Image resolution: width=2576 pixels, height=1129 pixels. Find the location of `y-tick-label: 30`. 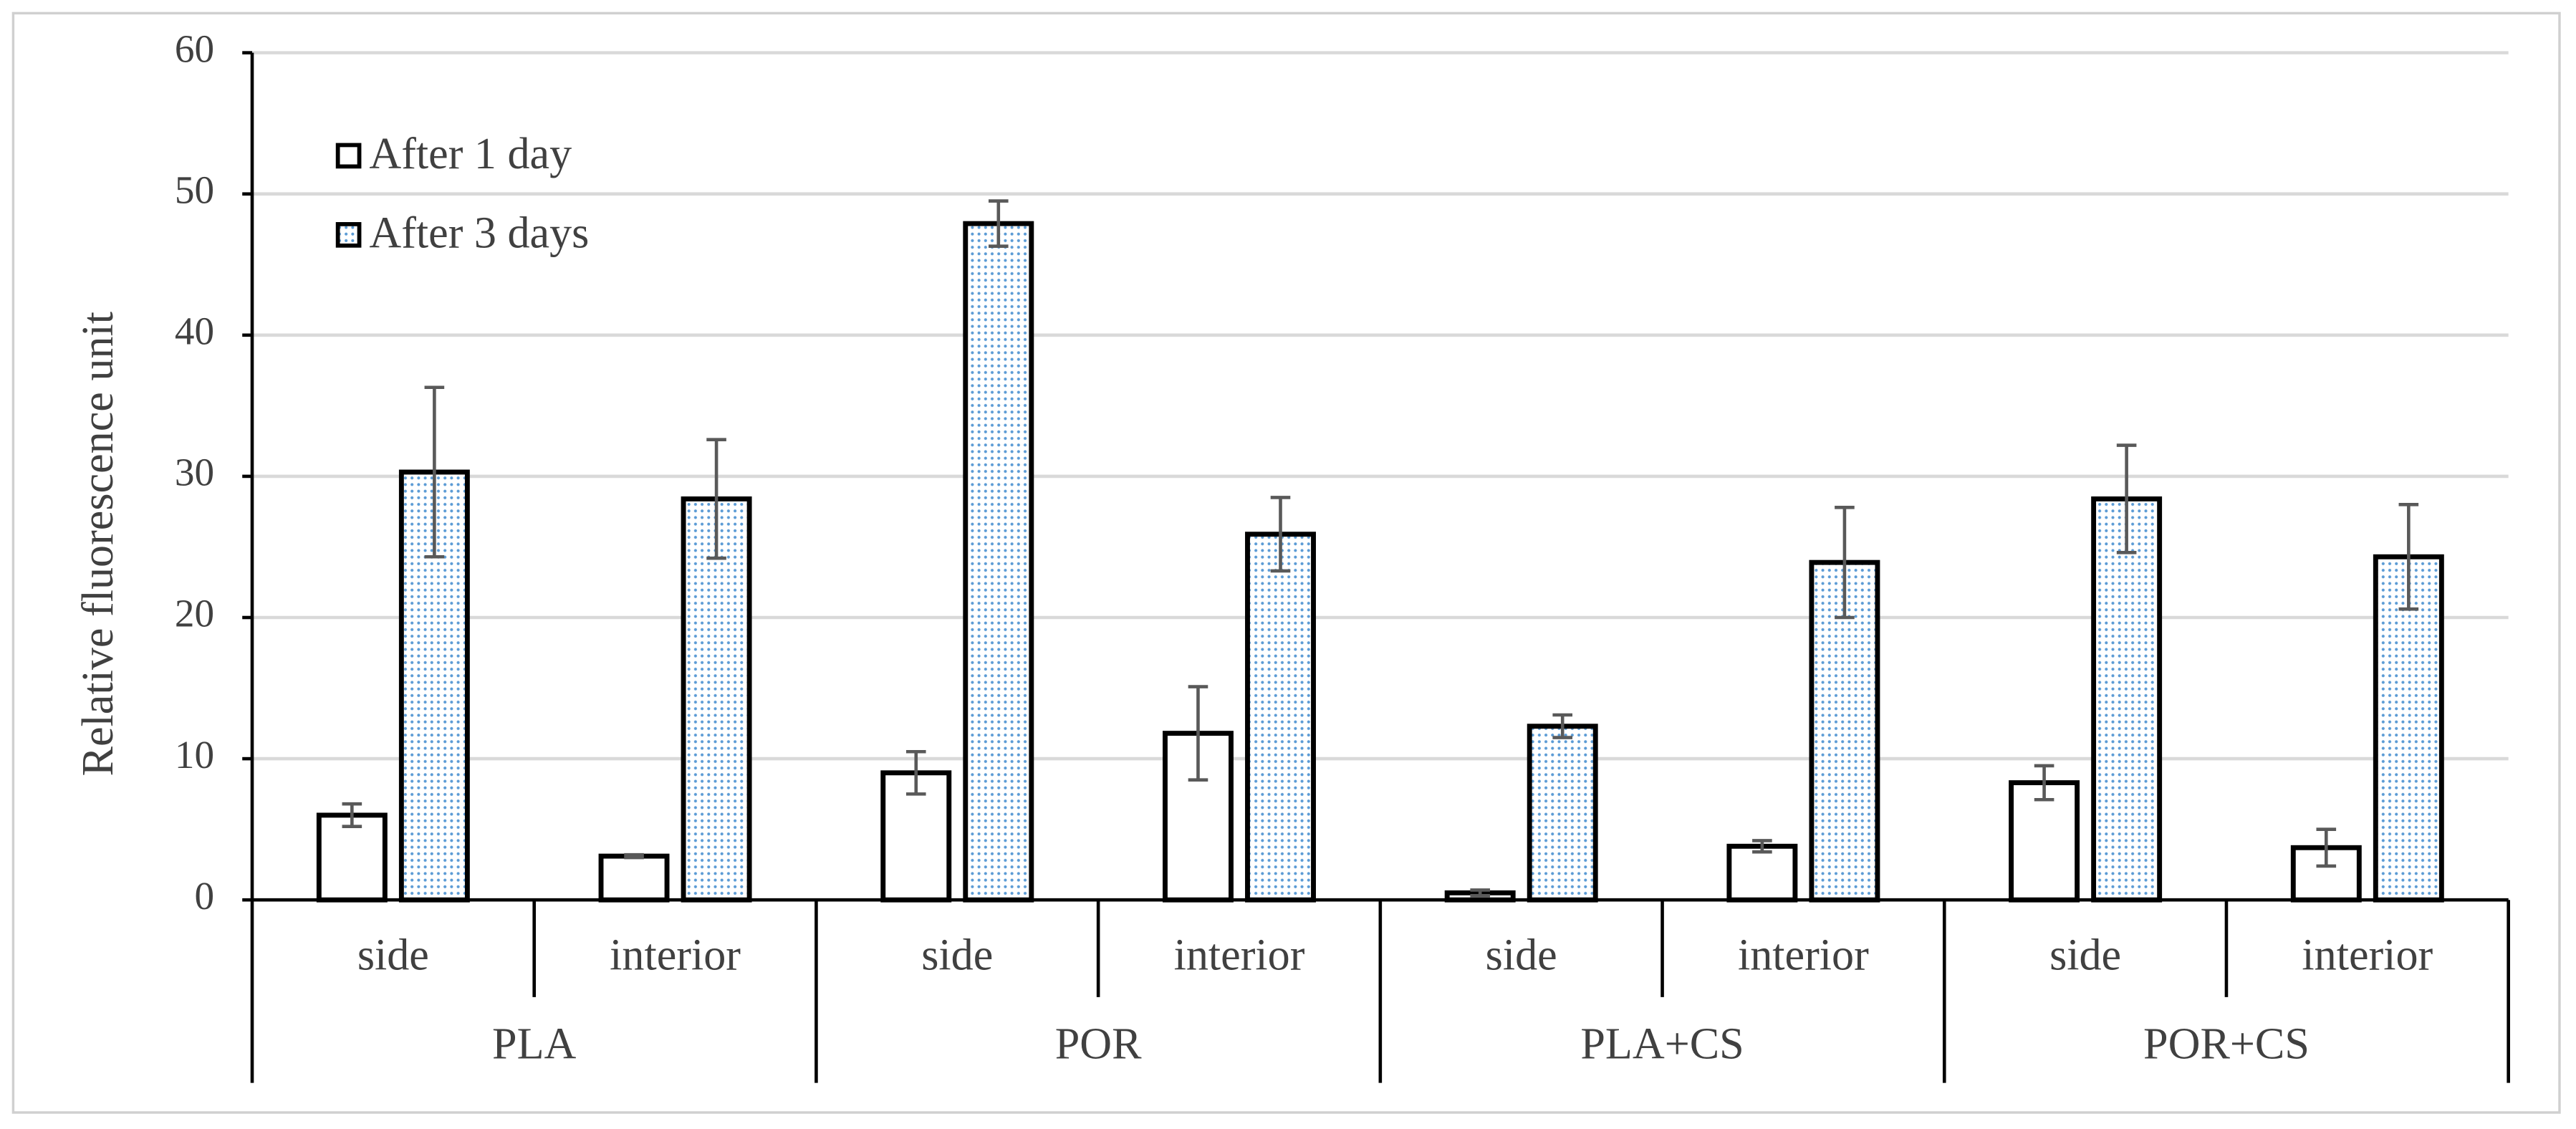

y-tick-label: 30 is located at coordinates (195, 473).